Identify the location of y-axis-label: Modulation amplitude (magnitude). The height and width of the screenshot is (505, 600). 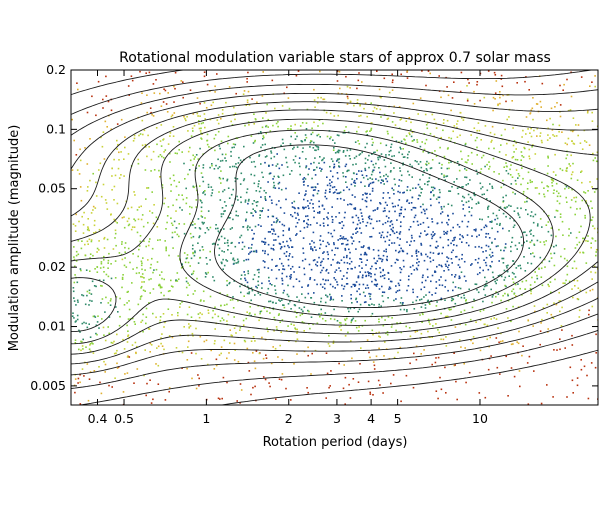
(14, 238).